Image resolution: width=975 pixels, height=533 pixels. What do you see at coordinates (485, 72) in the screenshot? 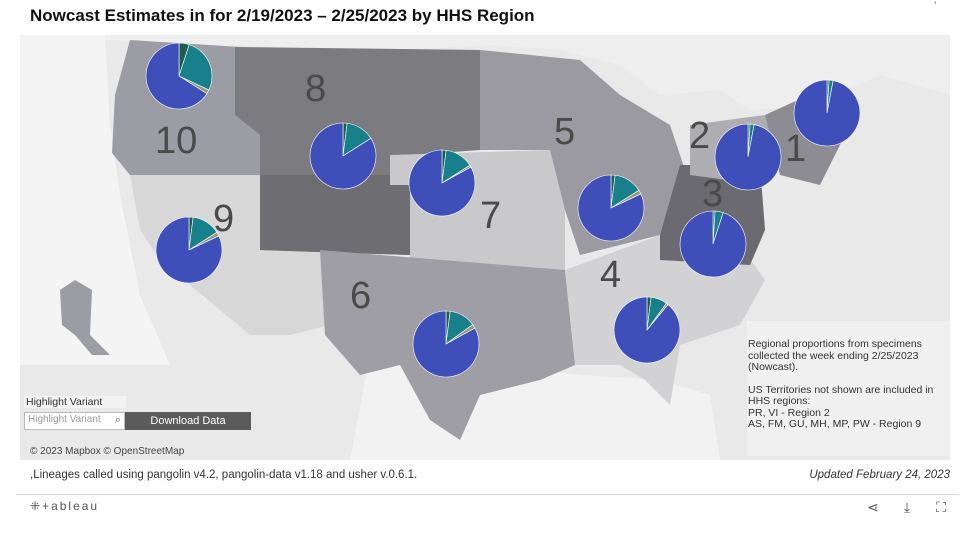
I see `canada-land` at bounding box center [485, 72].